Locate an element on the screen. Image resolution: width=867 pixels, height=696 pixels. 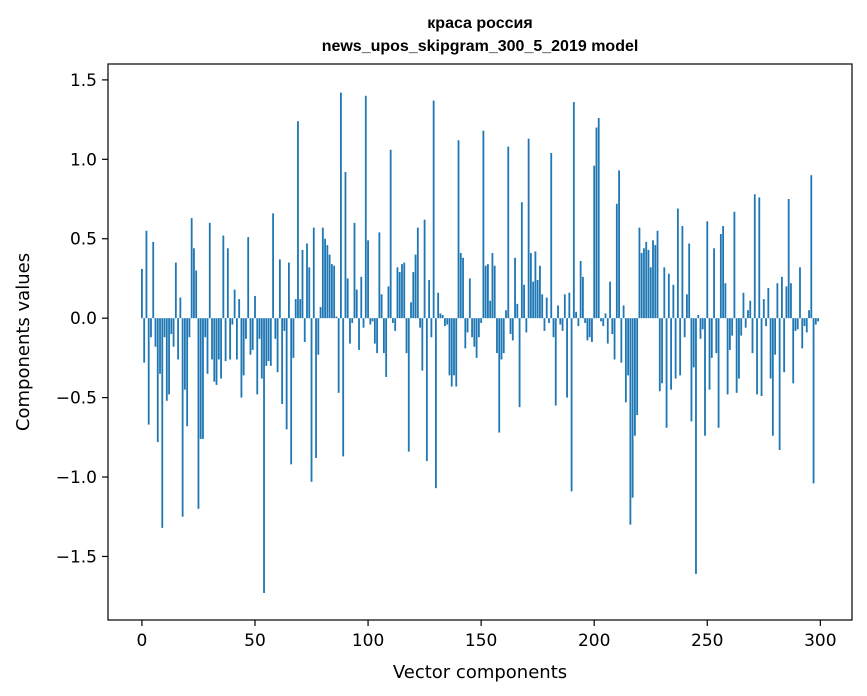
x-tick-label: 250 is located at coordinates (707, 641).